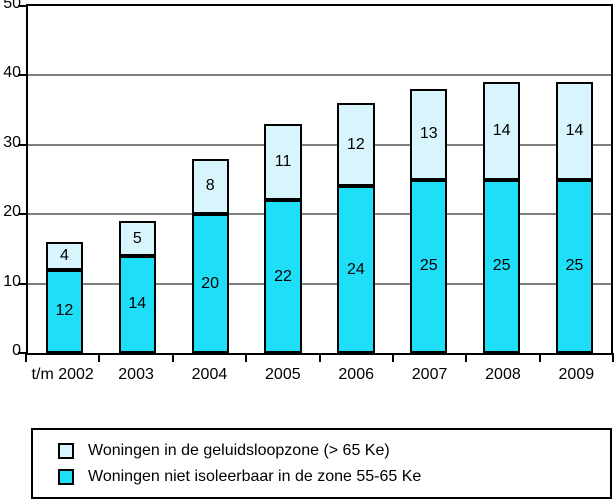 The height and width of the screenshot is (502, 615). I want to click on y-tick-label: 30, so click(12, 142).